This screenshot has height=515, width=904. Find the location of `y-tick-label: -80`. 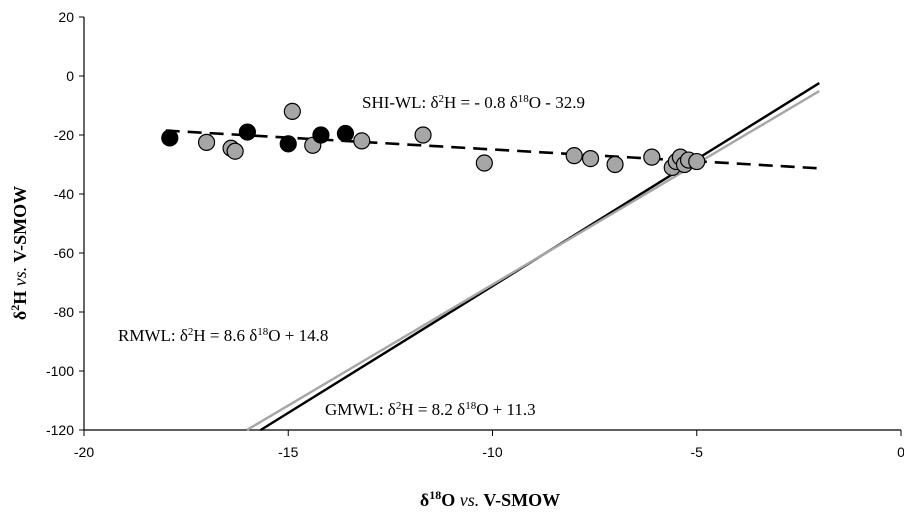

y-tick-label: -80 is located at coordinates (64, 312).